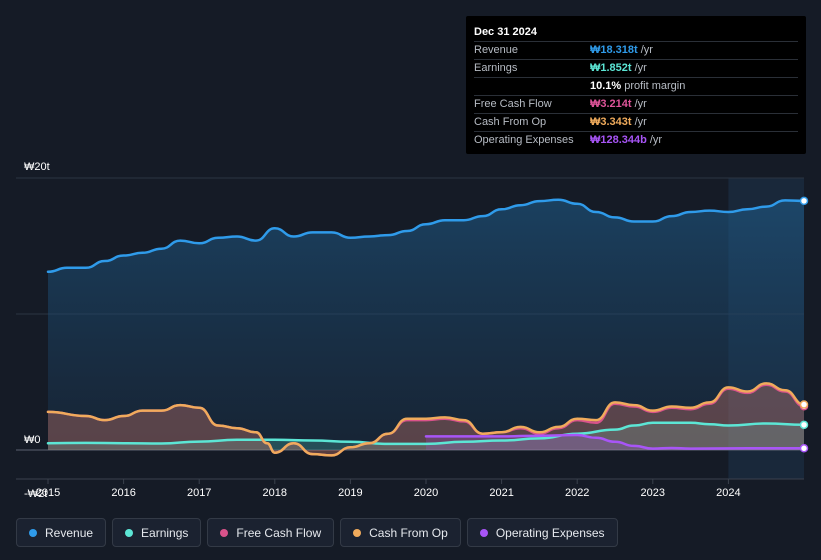 The image size is (821, 560). Describe the element at coordinates (426, 236) in the screenshot. I see `revenue-line` at that location.